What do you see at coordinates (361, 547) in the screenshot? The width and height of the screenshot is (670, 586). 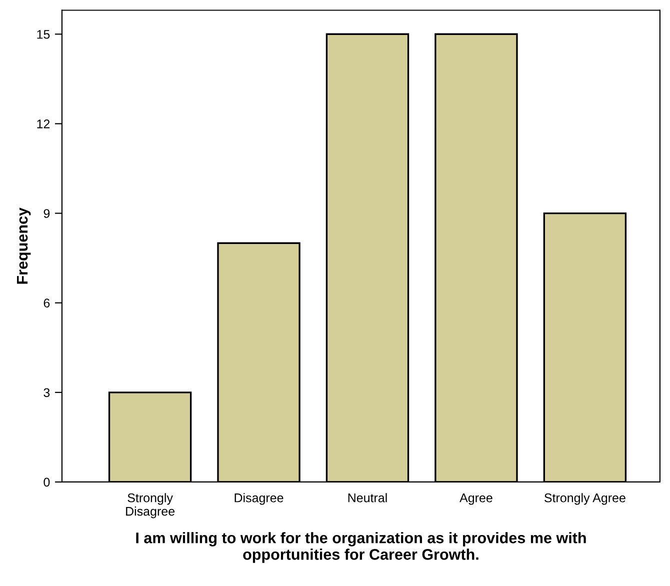 I see `x-axis-title: I am willing to work for the organization as it provides me with opportunities for Career Growth.` at bounding box center [361, 547].